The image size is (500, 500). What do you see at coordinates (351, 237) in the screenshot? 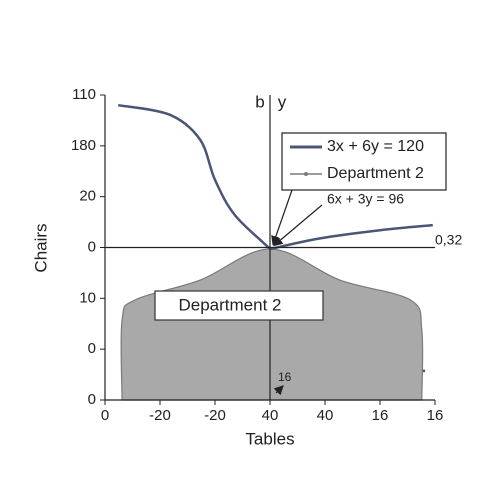
I see `line` at bounding box center [351, 237].